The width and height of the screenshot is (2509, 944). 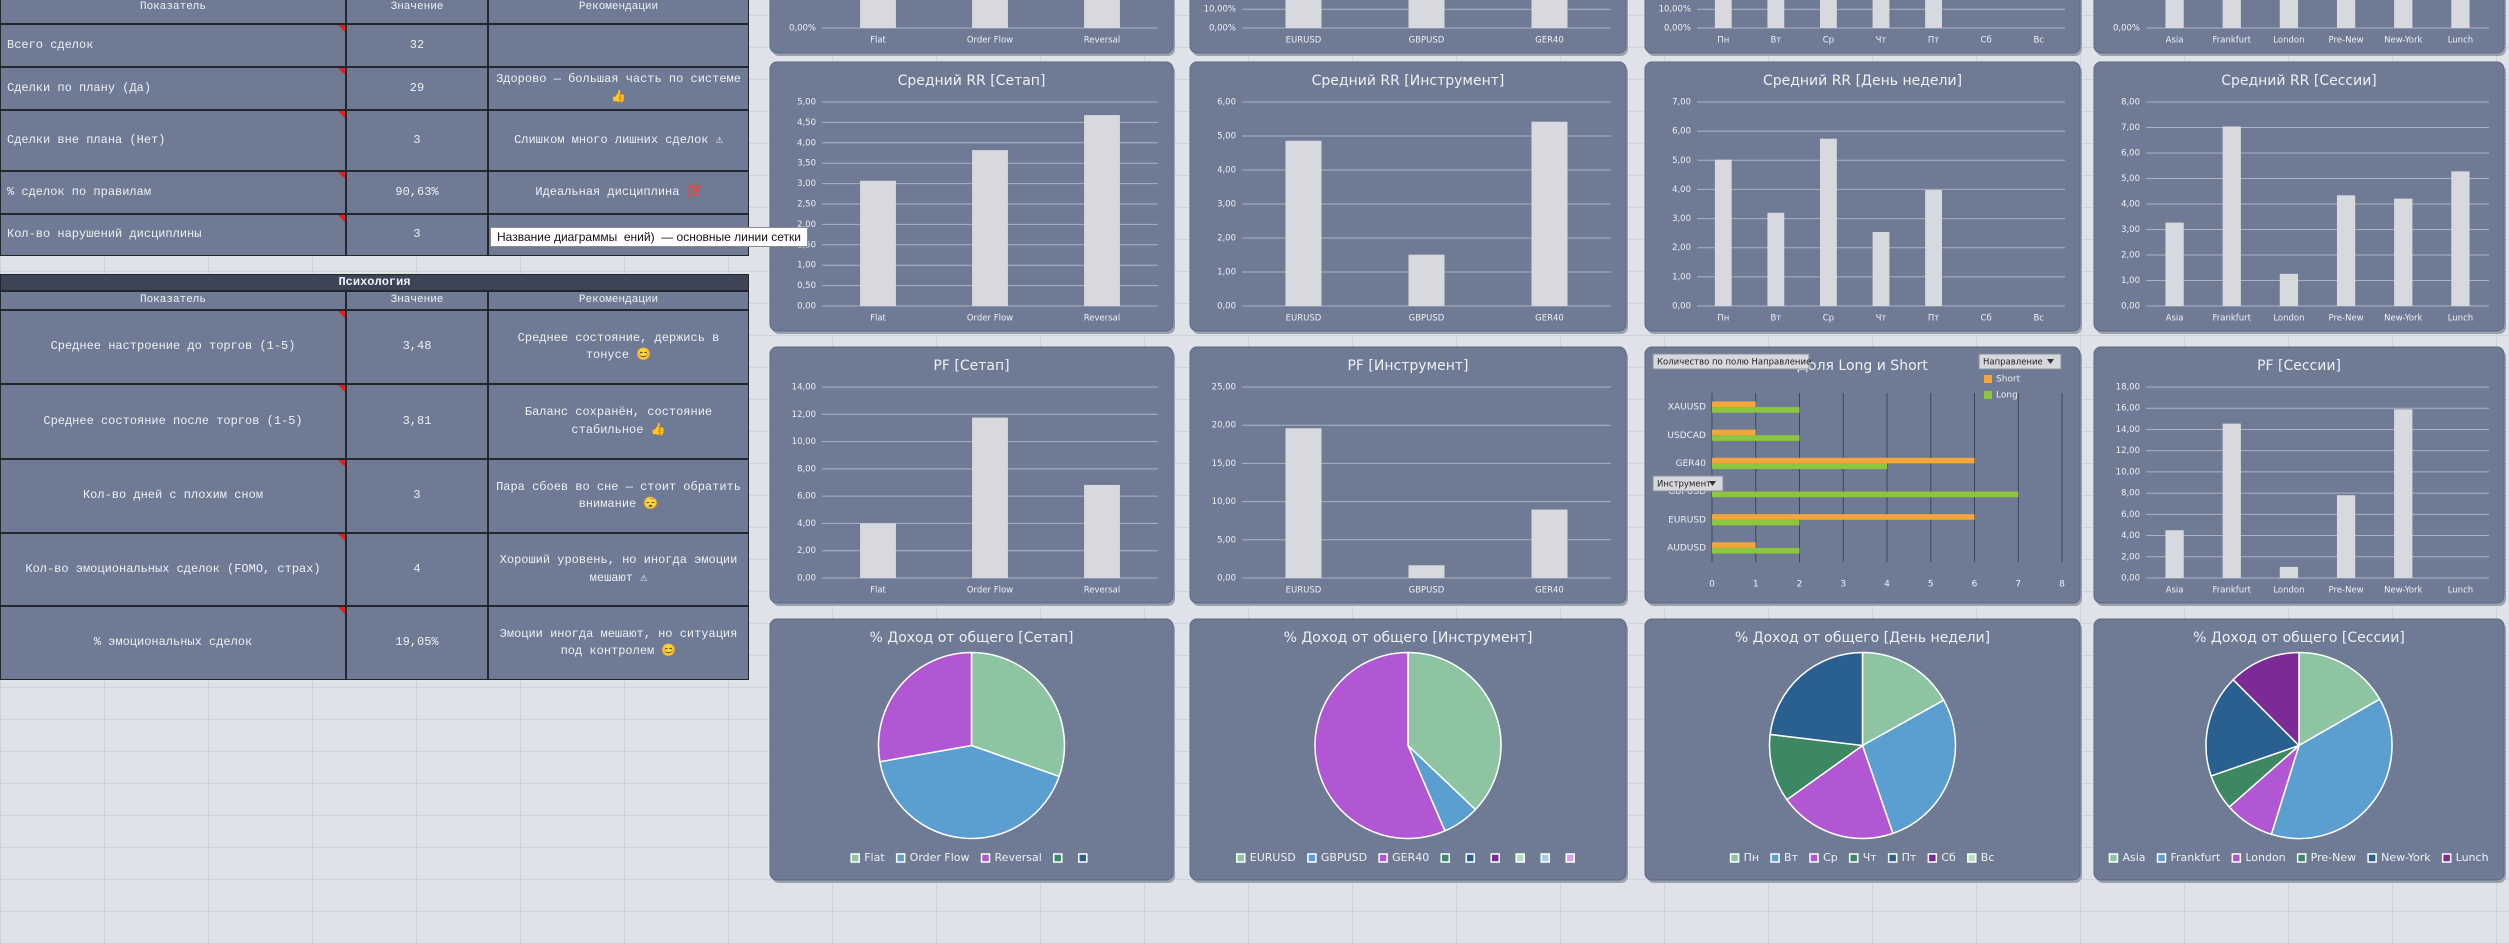 What do you see at coordinates (1304, 591) in the screenshot?
I see `x-tick-label: EURUSD` at bounding box center [1304, 591].